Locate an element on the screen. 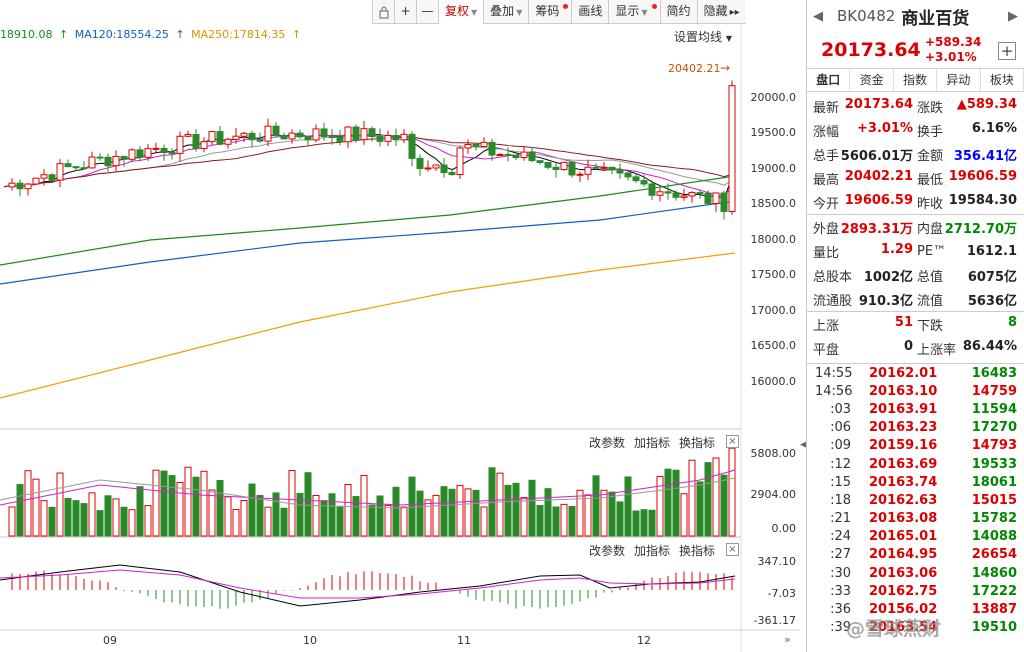 Image resolution: width=1024 pixels, height=652 pixels. ma-line is located at coordinates (368, 162).